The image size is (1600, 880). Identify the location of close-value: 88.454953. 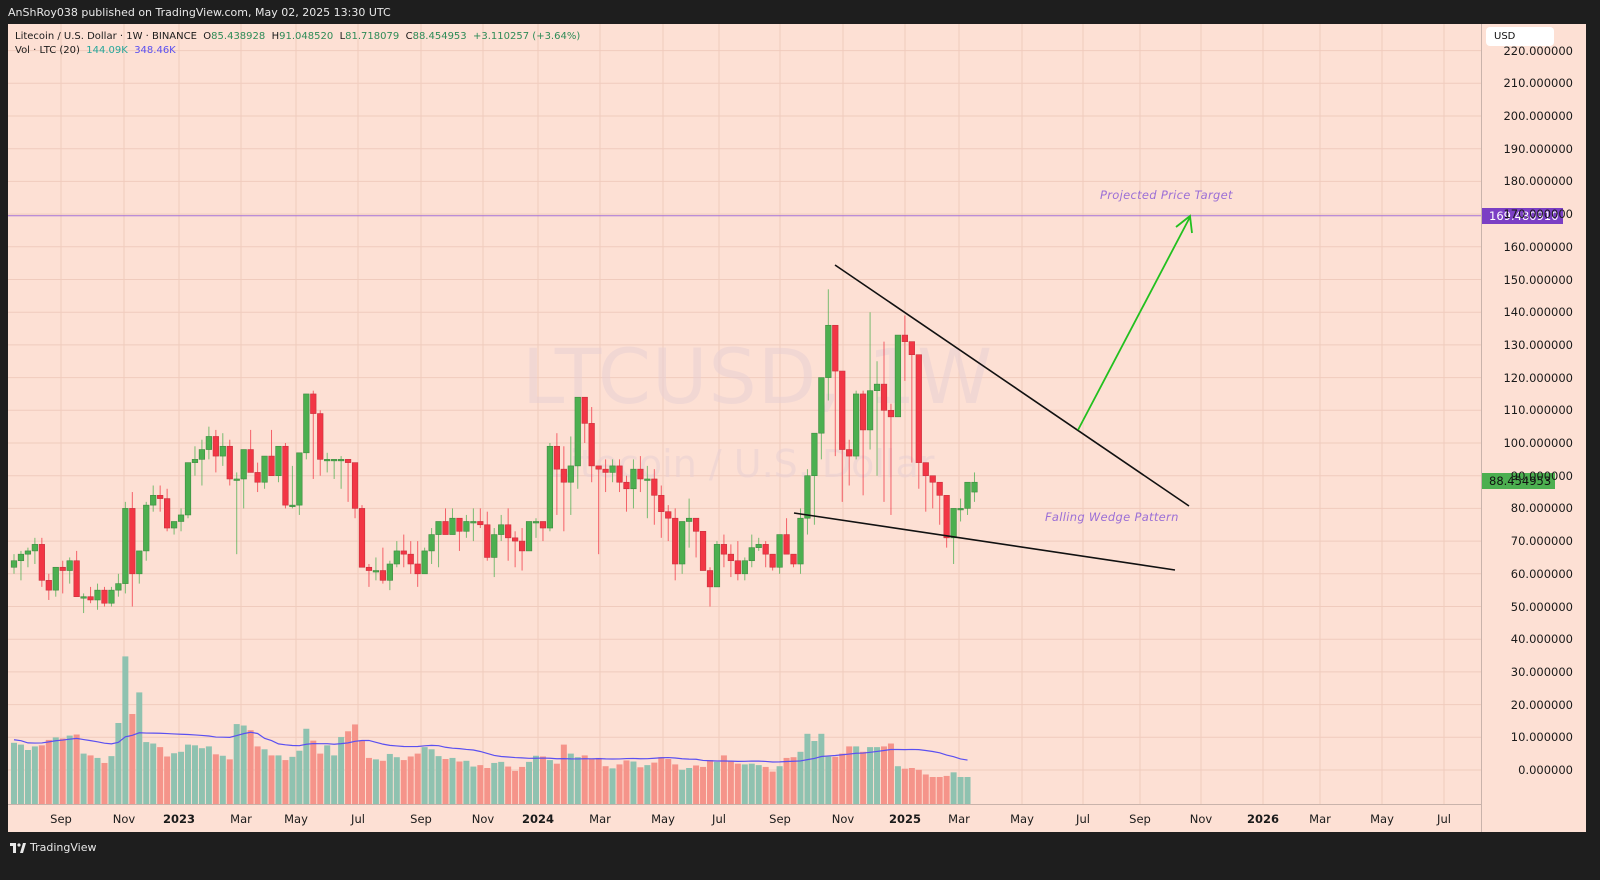
(439, 36).